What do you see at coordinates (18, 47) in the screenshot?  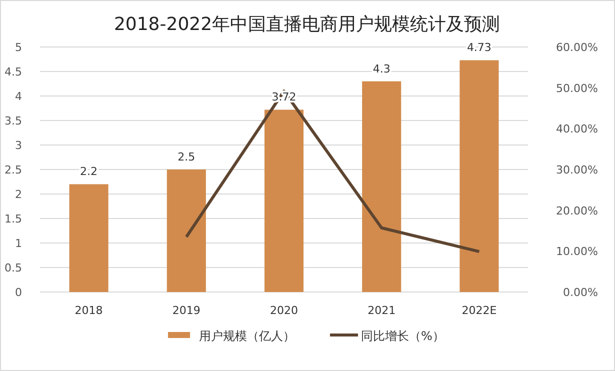 I see `y-tick-label: 5` at bounding box center [18, 47].